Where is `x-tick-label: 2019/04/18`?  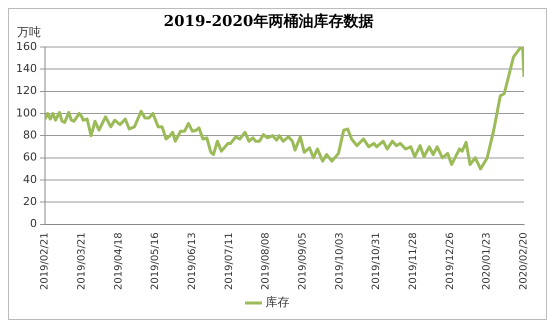
x-tick-label: 2019/04/18 is located at coordinates (118, 261).